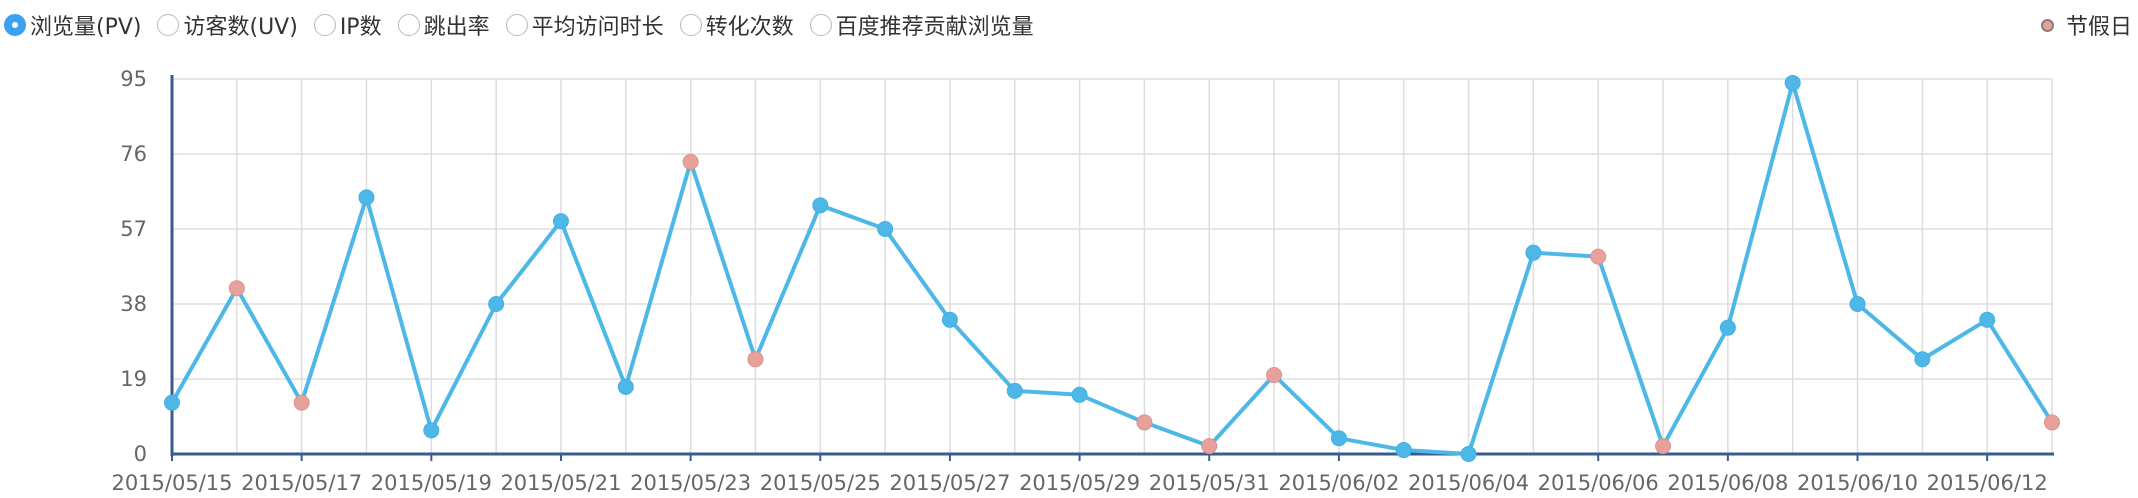 The height and width of the screenshot is (498, 2138). I want to click on y-tick-label: 38, so click(133, 304).